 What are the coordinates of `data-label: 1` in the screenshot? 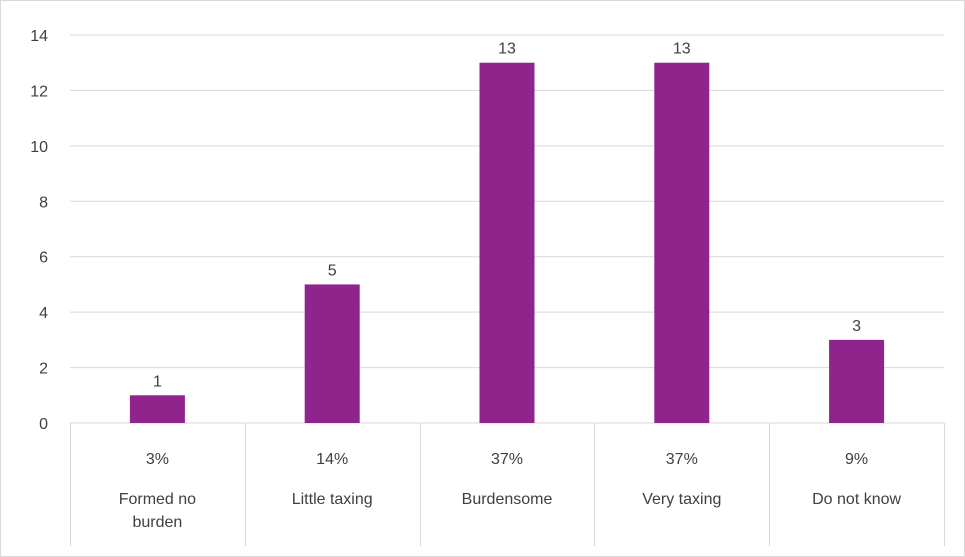 It's located at (157, 381).